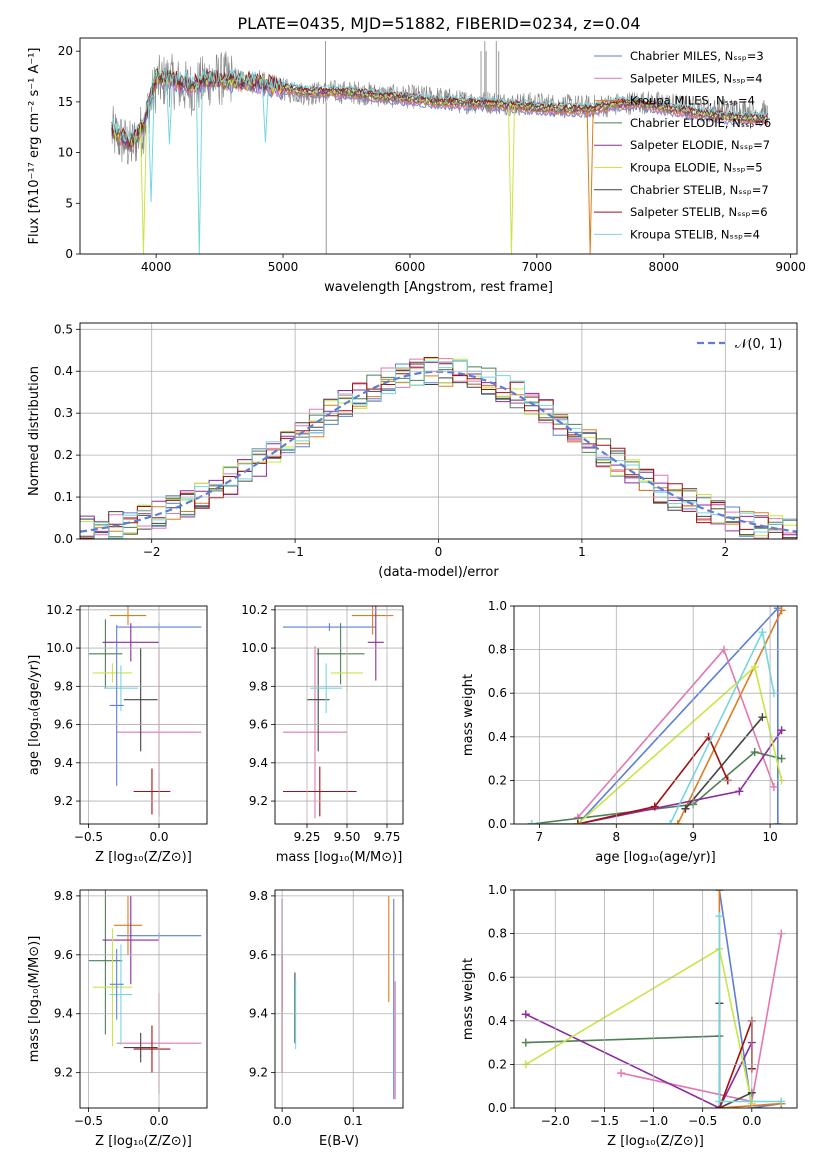  What do you see at coordinates (338, 712) in the screenshot?
I see `age-vs-mass-plot-area` at bounding box center [338, 712].